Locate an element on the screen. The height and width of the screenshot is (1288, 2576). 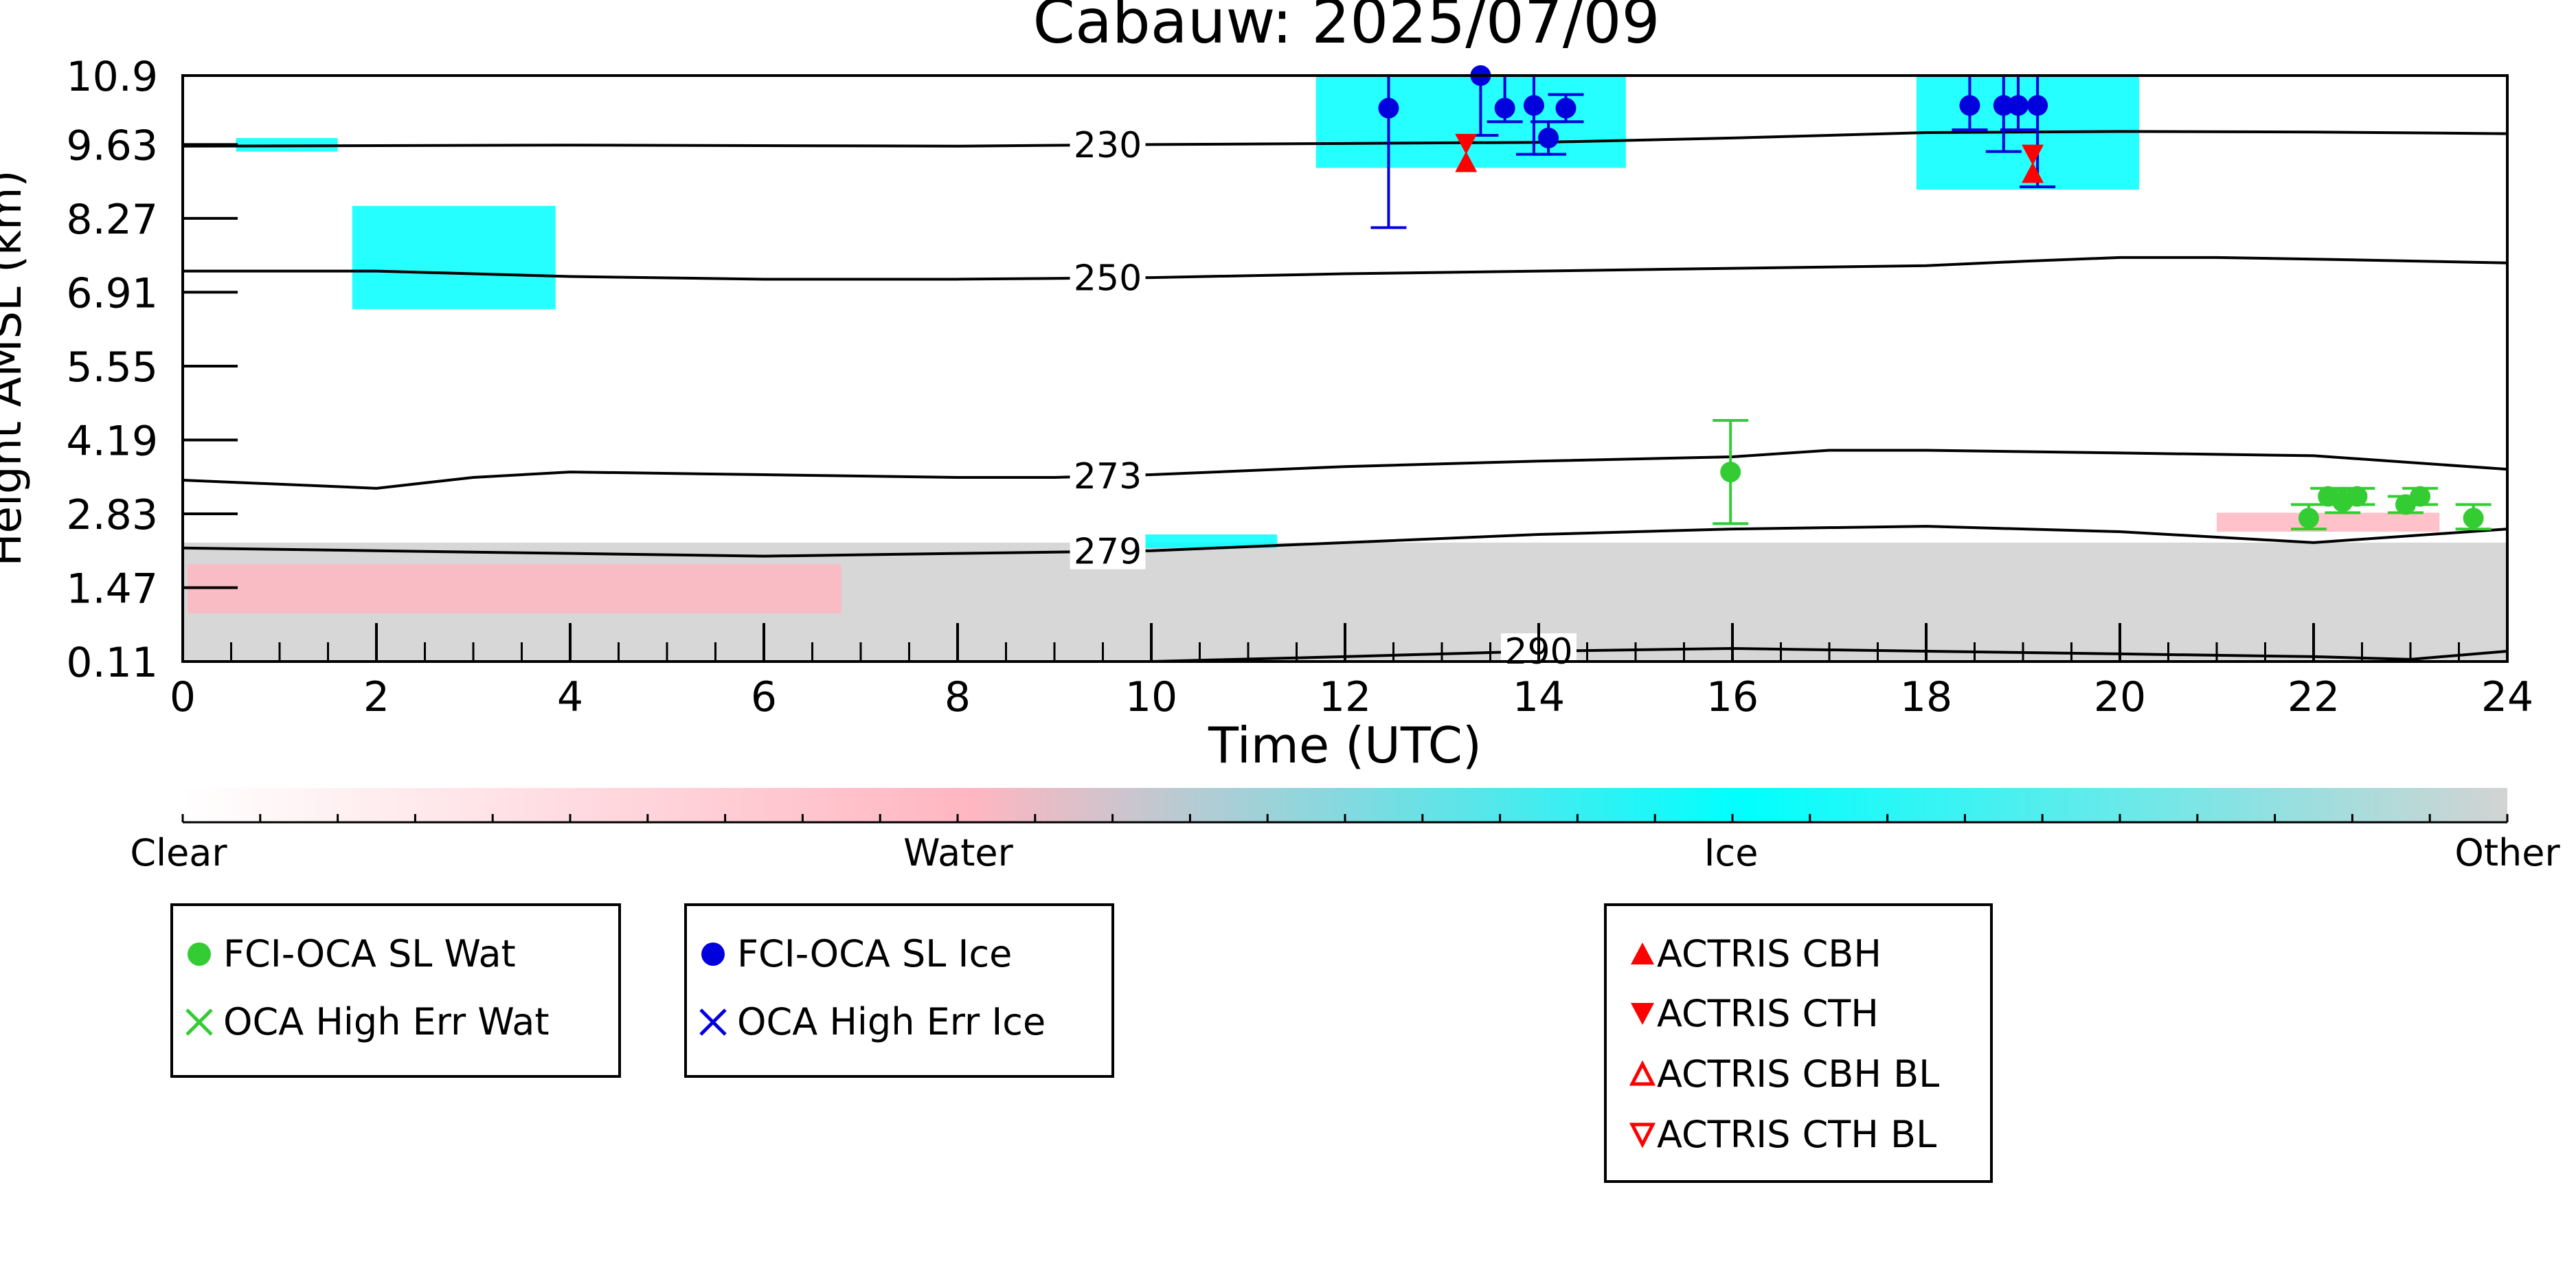
y-axis: 0.11 1.47 2.83 4.19 5.55 6.91 8.27 9.63 10.9 is located at coordinates (152, 370).